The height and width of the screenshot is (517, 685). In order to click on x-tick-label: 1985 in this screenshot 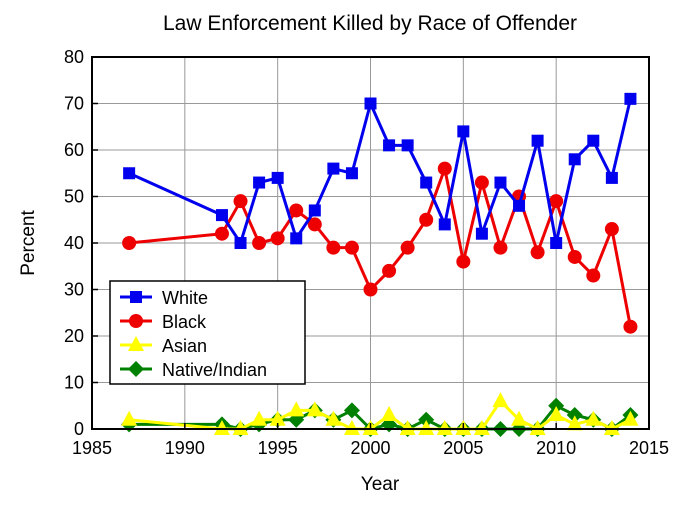, I will do `click(92, 448)`.